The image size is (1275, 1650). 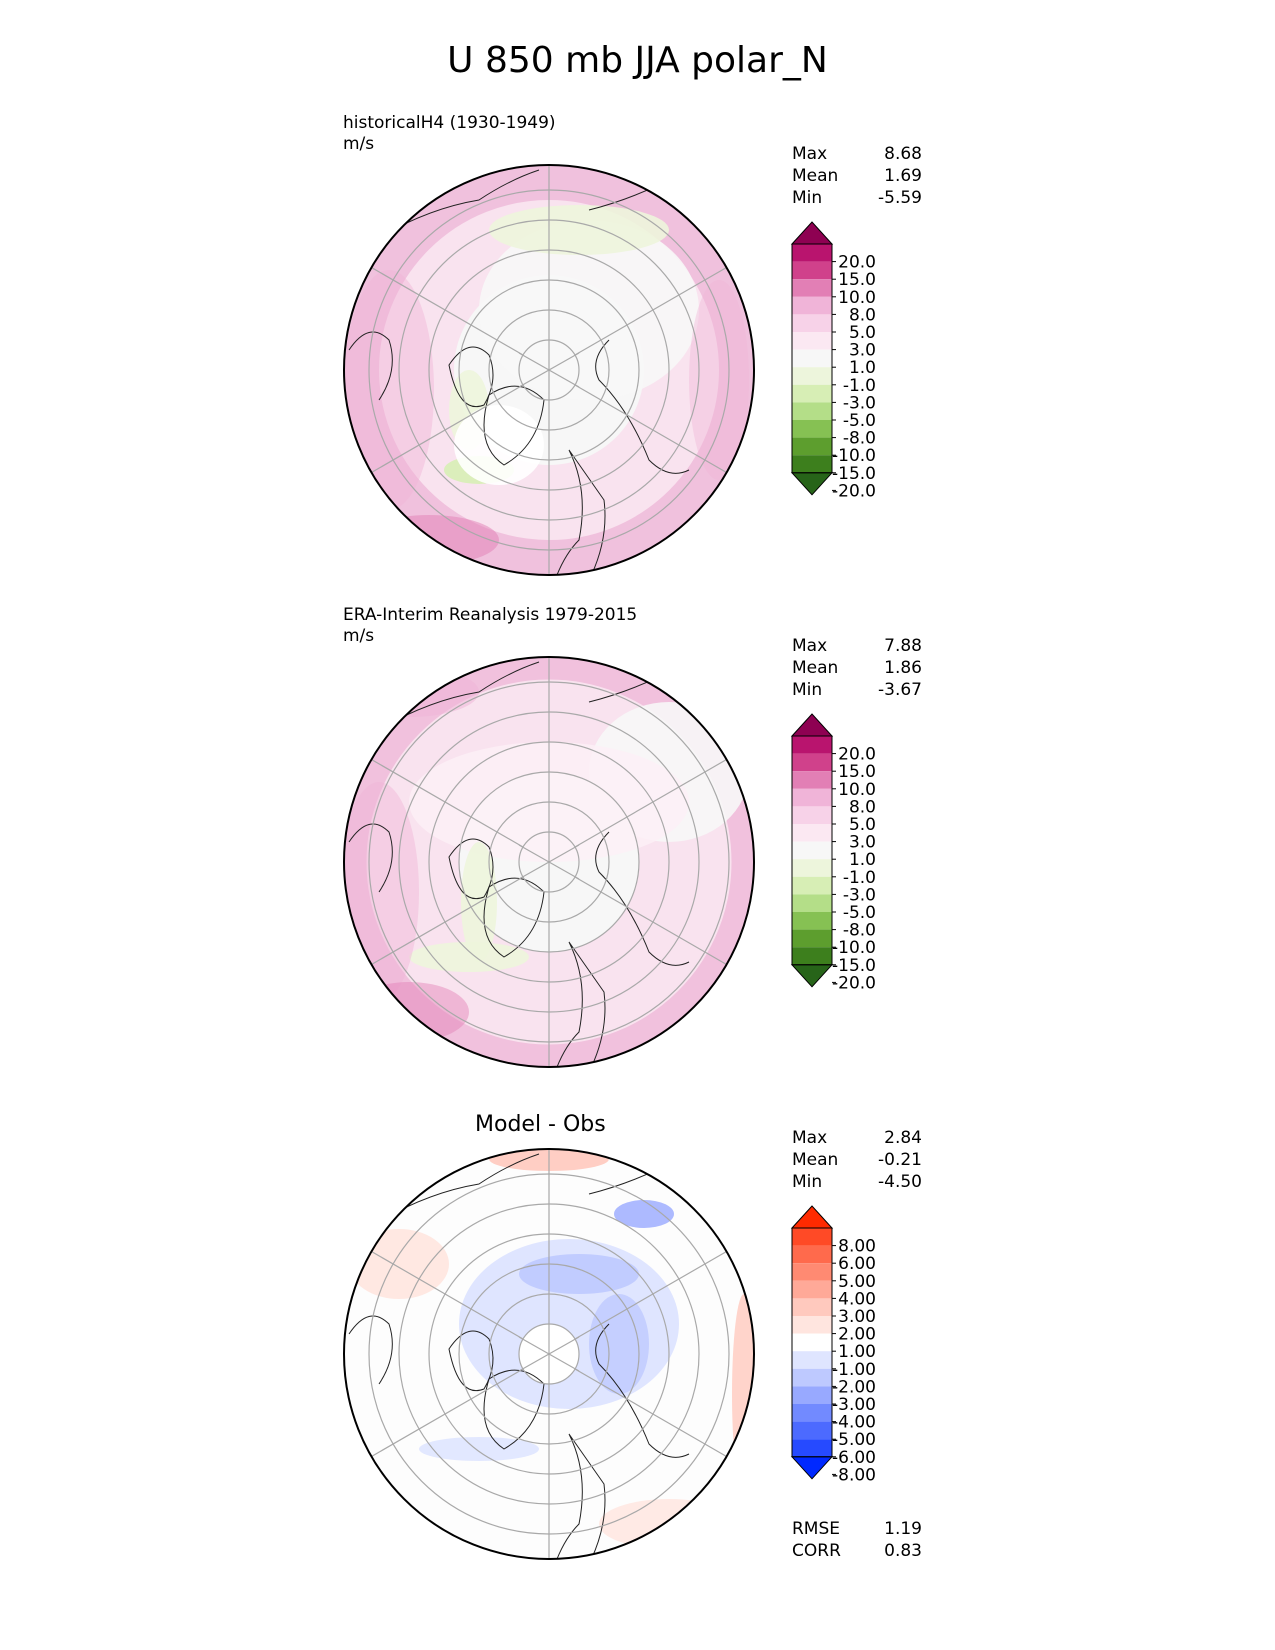 What do you see at coordinates (857, 646) in the screenshot?
I see `stat-row-max: Max 7.88` at bounding box center [857, 646].